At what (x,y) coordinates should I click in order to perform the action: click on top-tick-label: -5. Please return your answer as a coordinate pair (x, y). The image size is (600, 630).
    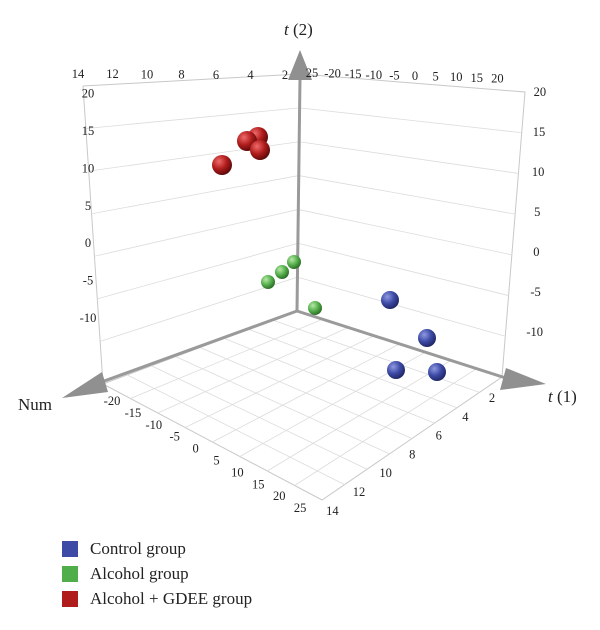
    Looking at the image, I should click on (394, 75).